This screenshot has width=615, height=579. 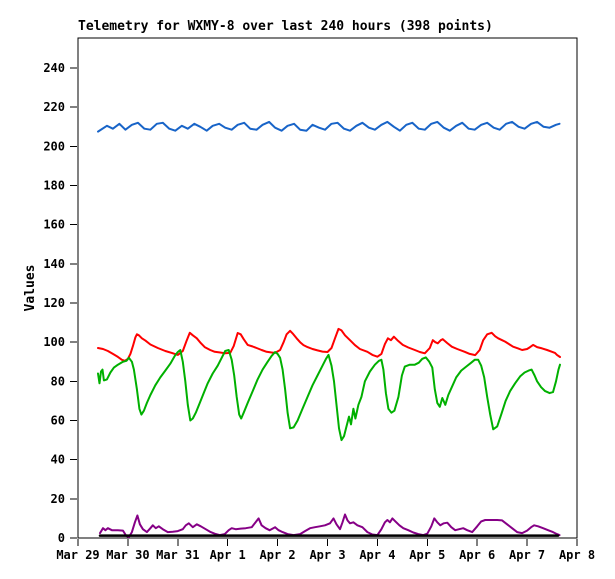 I want to click on y-axis-label: Values, so click(x=30, y=288).